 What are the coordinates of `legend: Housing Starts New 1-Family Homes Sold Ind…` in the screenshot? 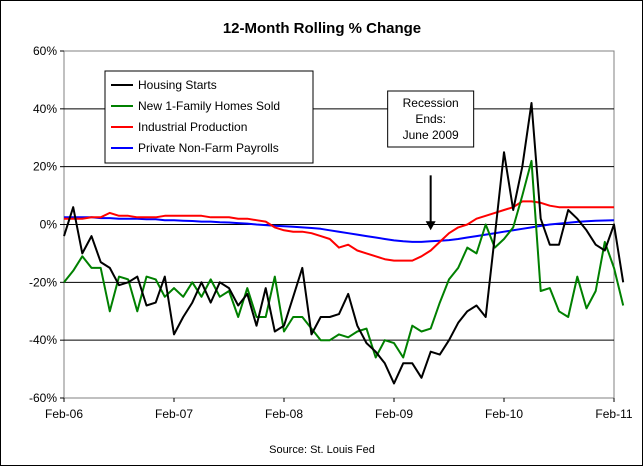 It's located at (209, 117).